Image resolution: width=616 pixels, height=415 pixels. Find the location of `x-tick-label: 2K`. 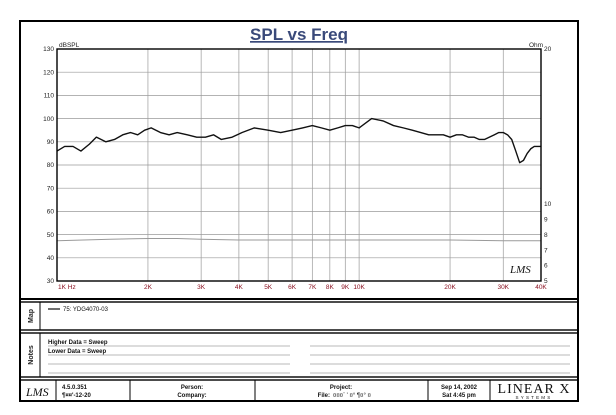

x-tick-label: 2K is located at coordinates (148, 287).